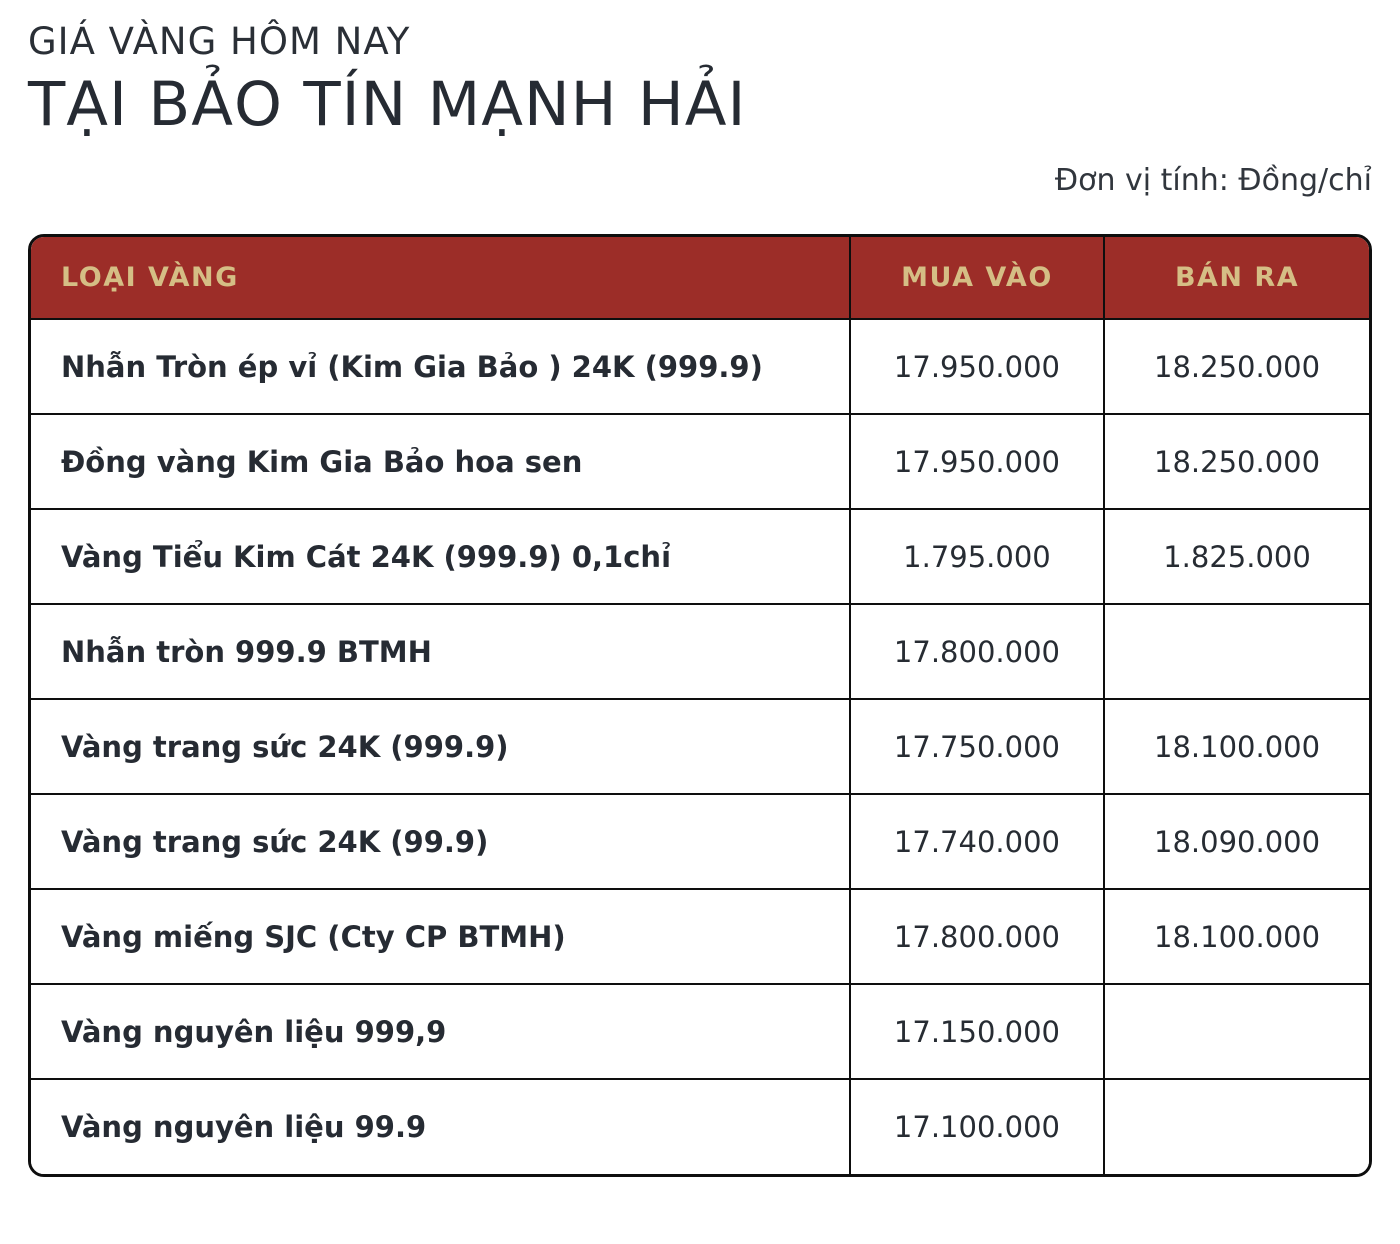 This screenshot has height=1244, width=1400. What do you see at coordinates (387, 104) in the screenshot?
I see `page-title: TẠI BẢO TÍN MẠNH HẢI` at bounding box center [387, 104].